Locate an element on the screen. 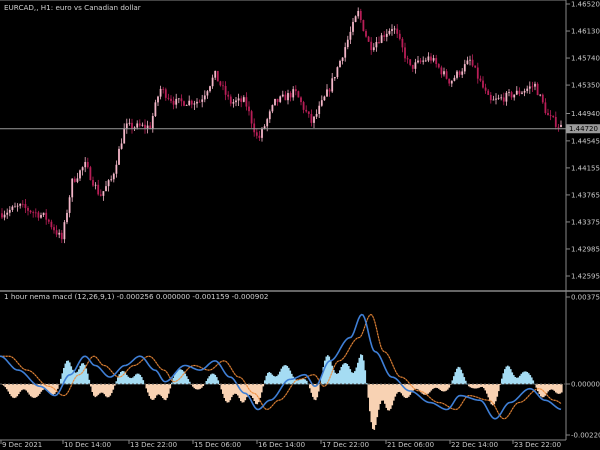 Image resolution: width=600 pixels, height=450 pixels. indicator-tick-label: -0.002201 is located at coordinates (585, 436).